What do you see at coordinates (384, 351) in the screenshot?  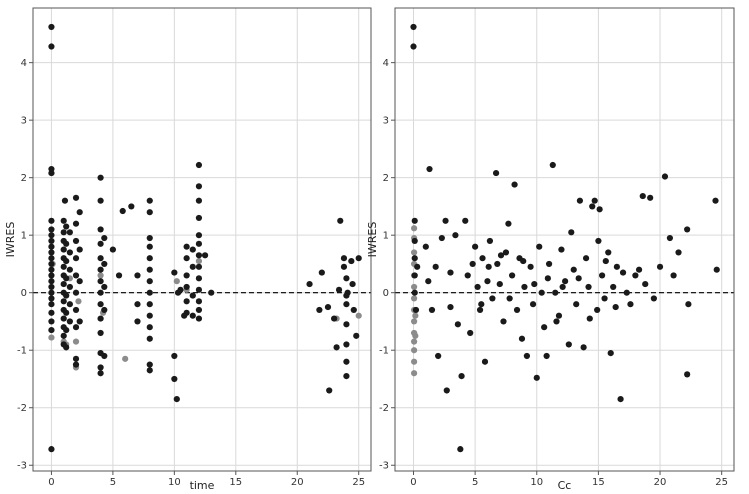 I see `y-tick-label: -1` at bounding box center [384, 351].